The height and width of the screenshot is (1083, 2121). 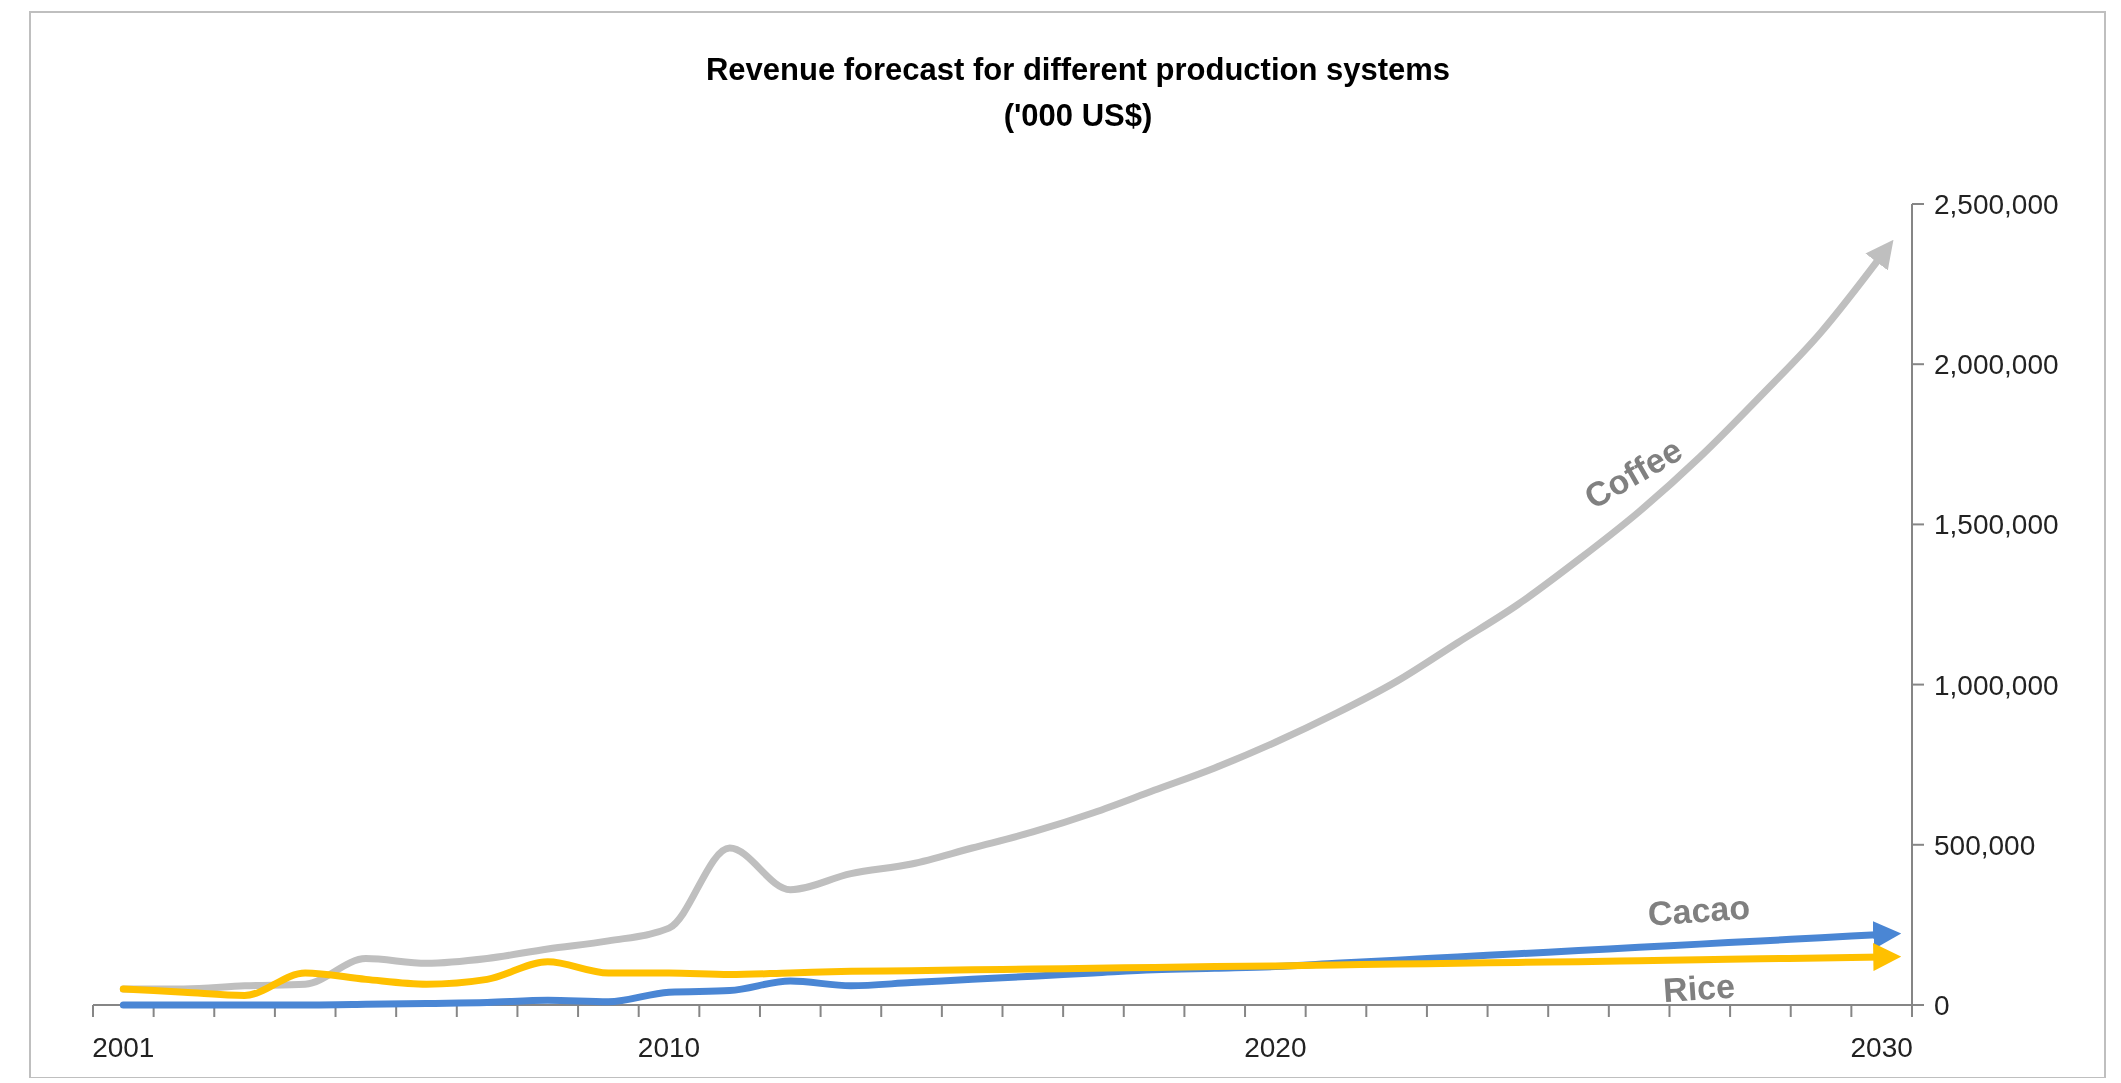 What do you see at coordinates (1996, 365) in the screenshot?
I see `y-tick-label: 2,000,000` at bounding box center [1996, 365].